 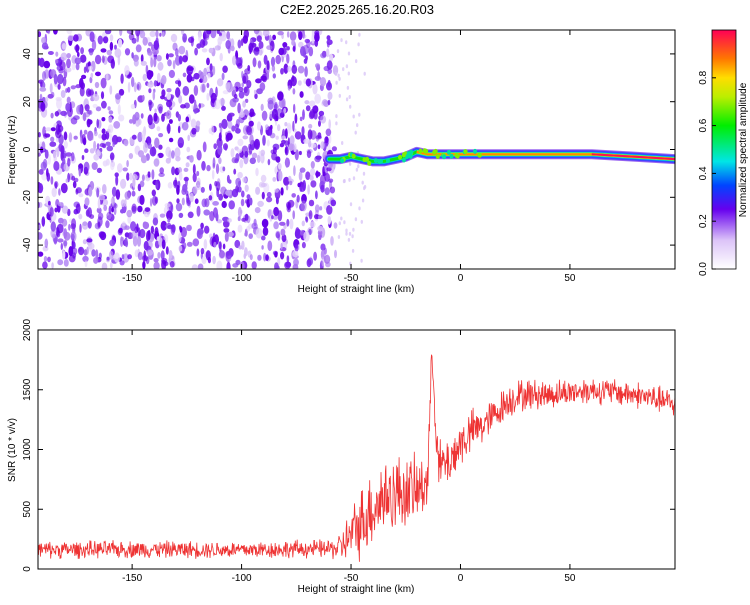 What do you see at coordinates (27, 197) in the screenshot?
I see `spectrogram-y-tick-label: -20` at bounding box center [27, 197].